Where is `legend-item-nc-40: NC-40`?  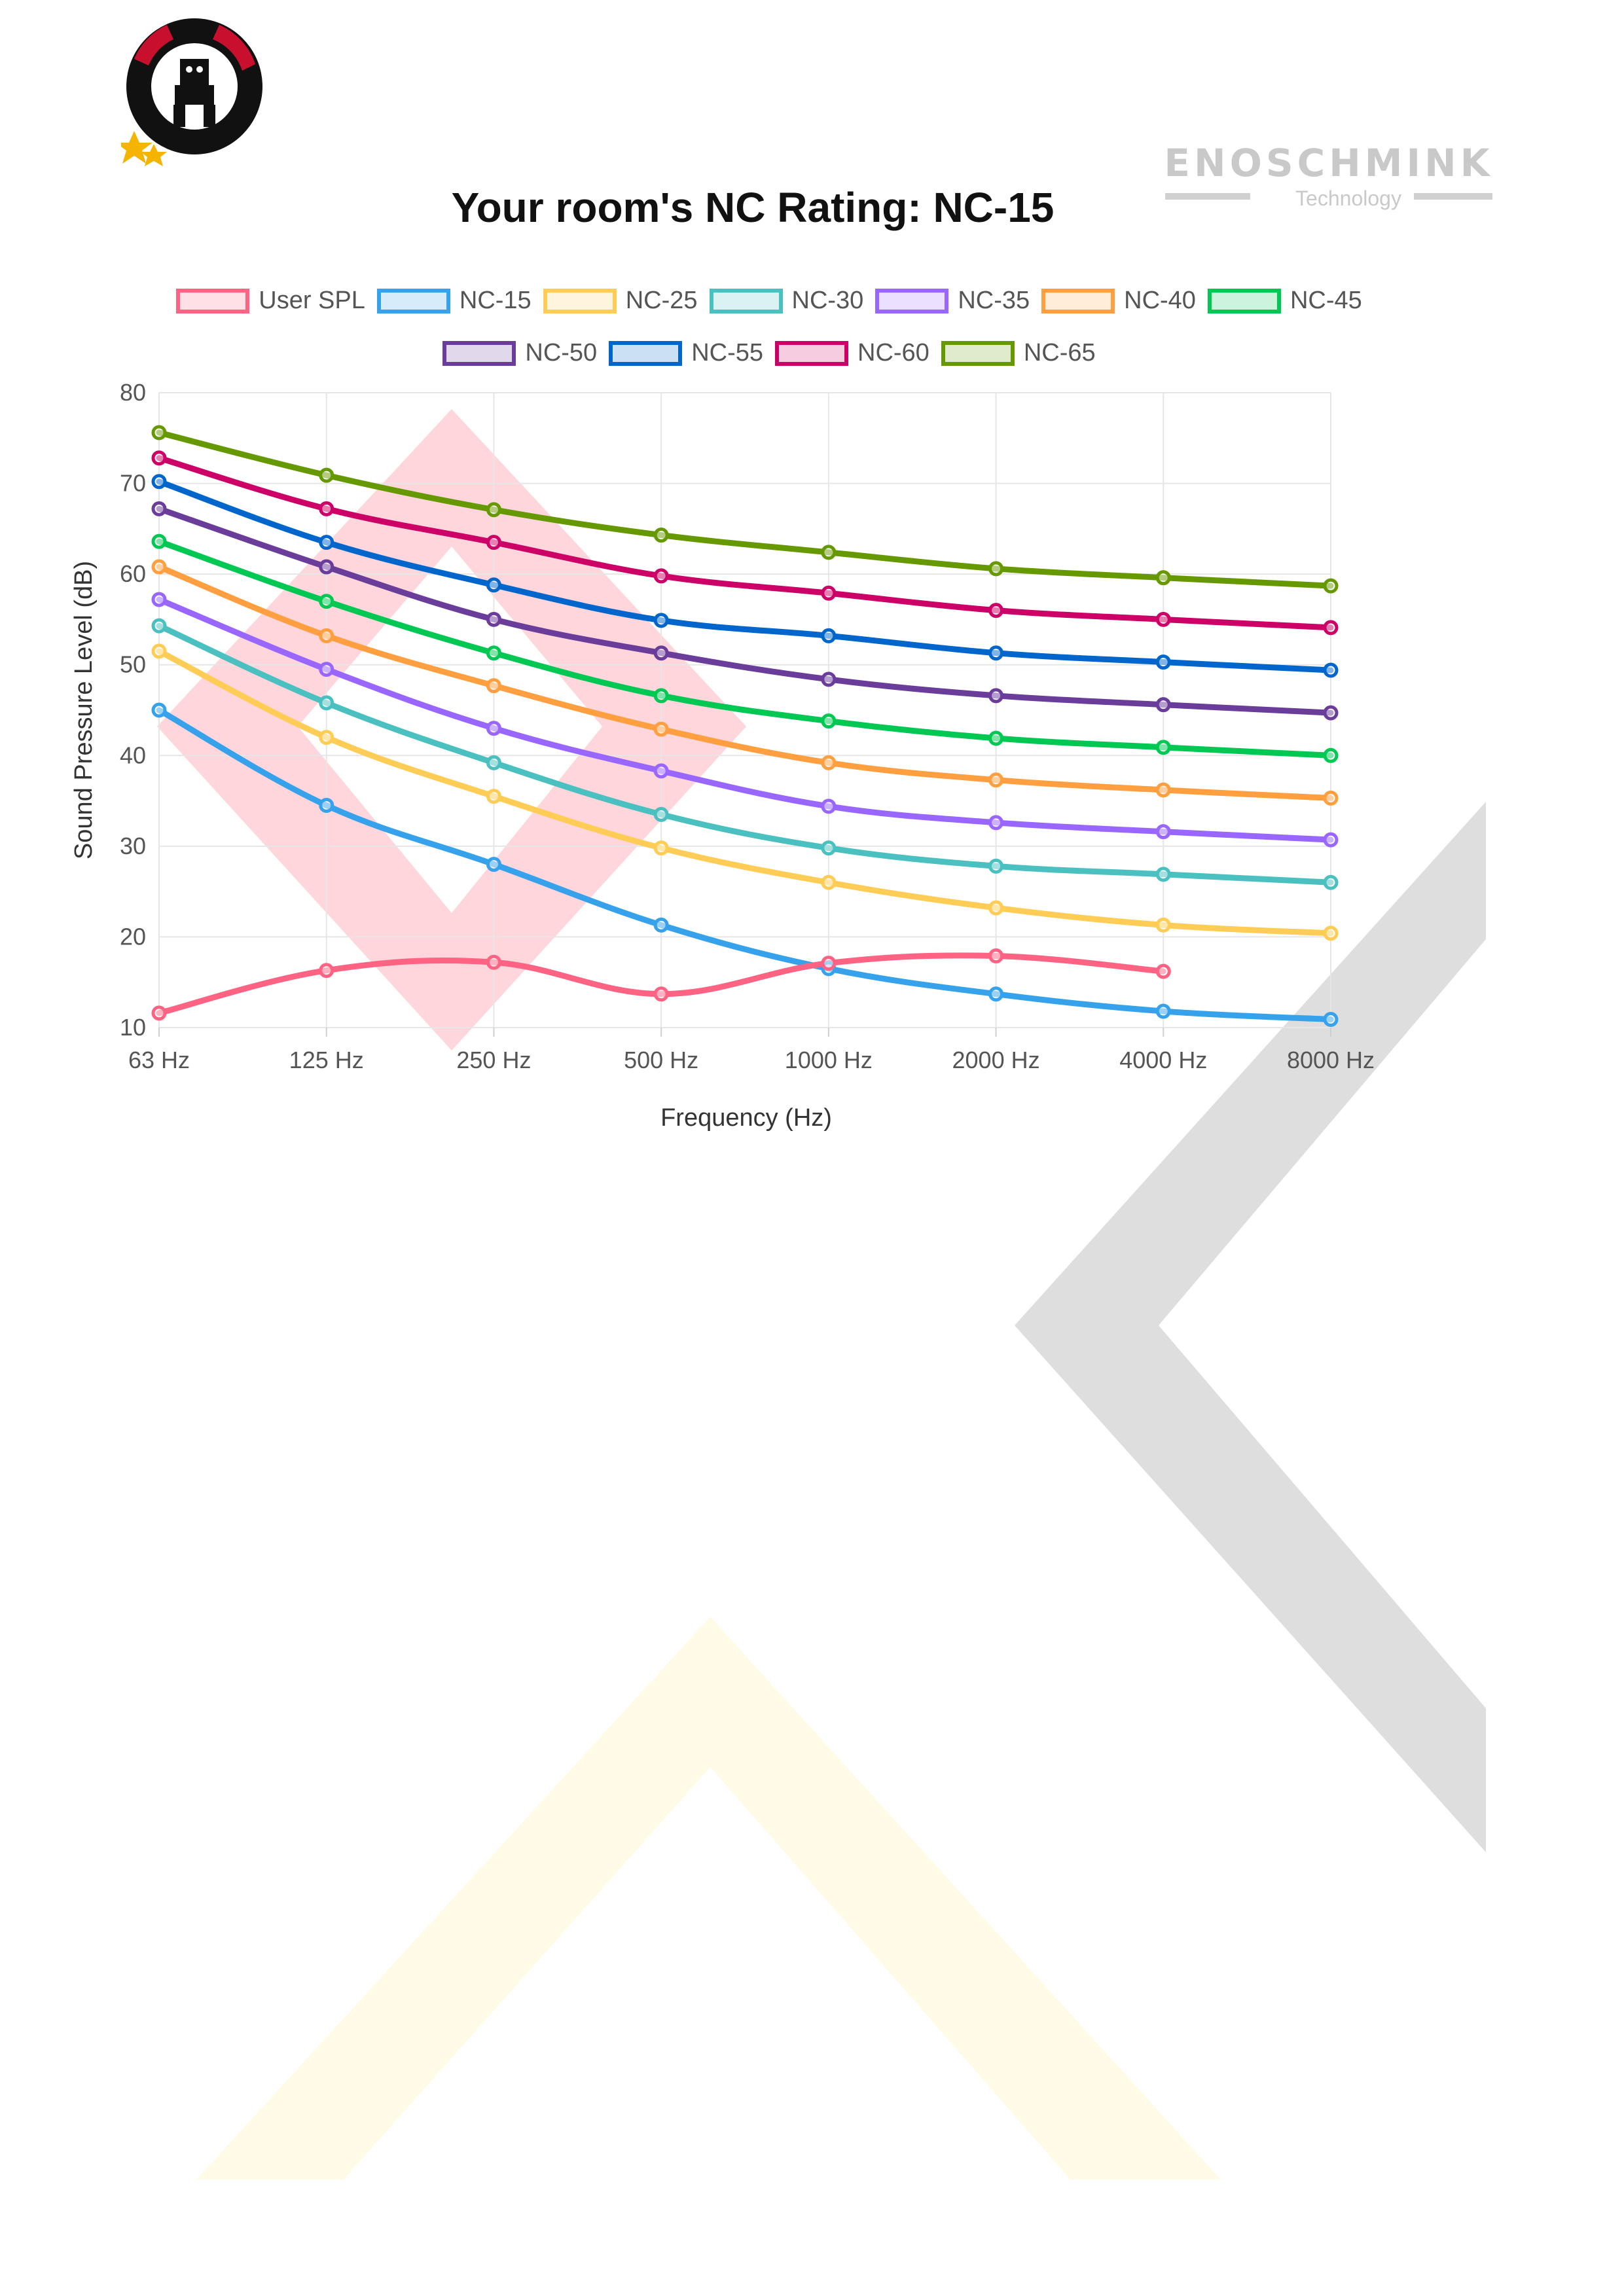 legend-item-nc-40: NC-40 is located at coordinates (1118, 301).